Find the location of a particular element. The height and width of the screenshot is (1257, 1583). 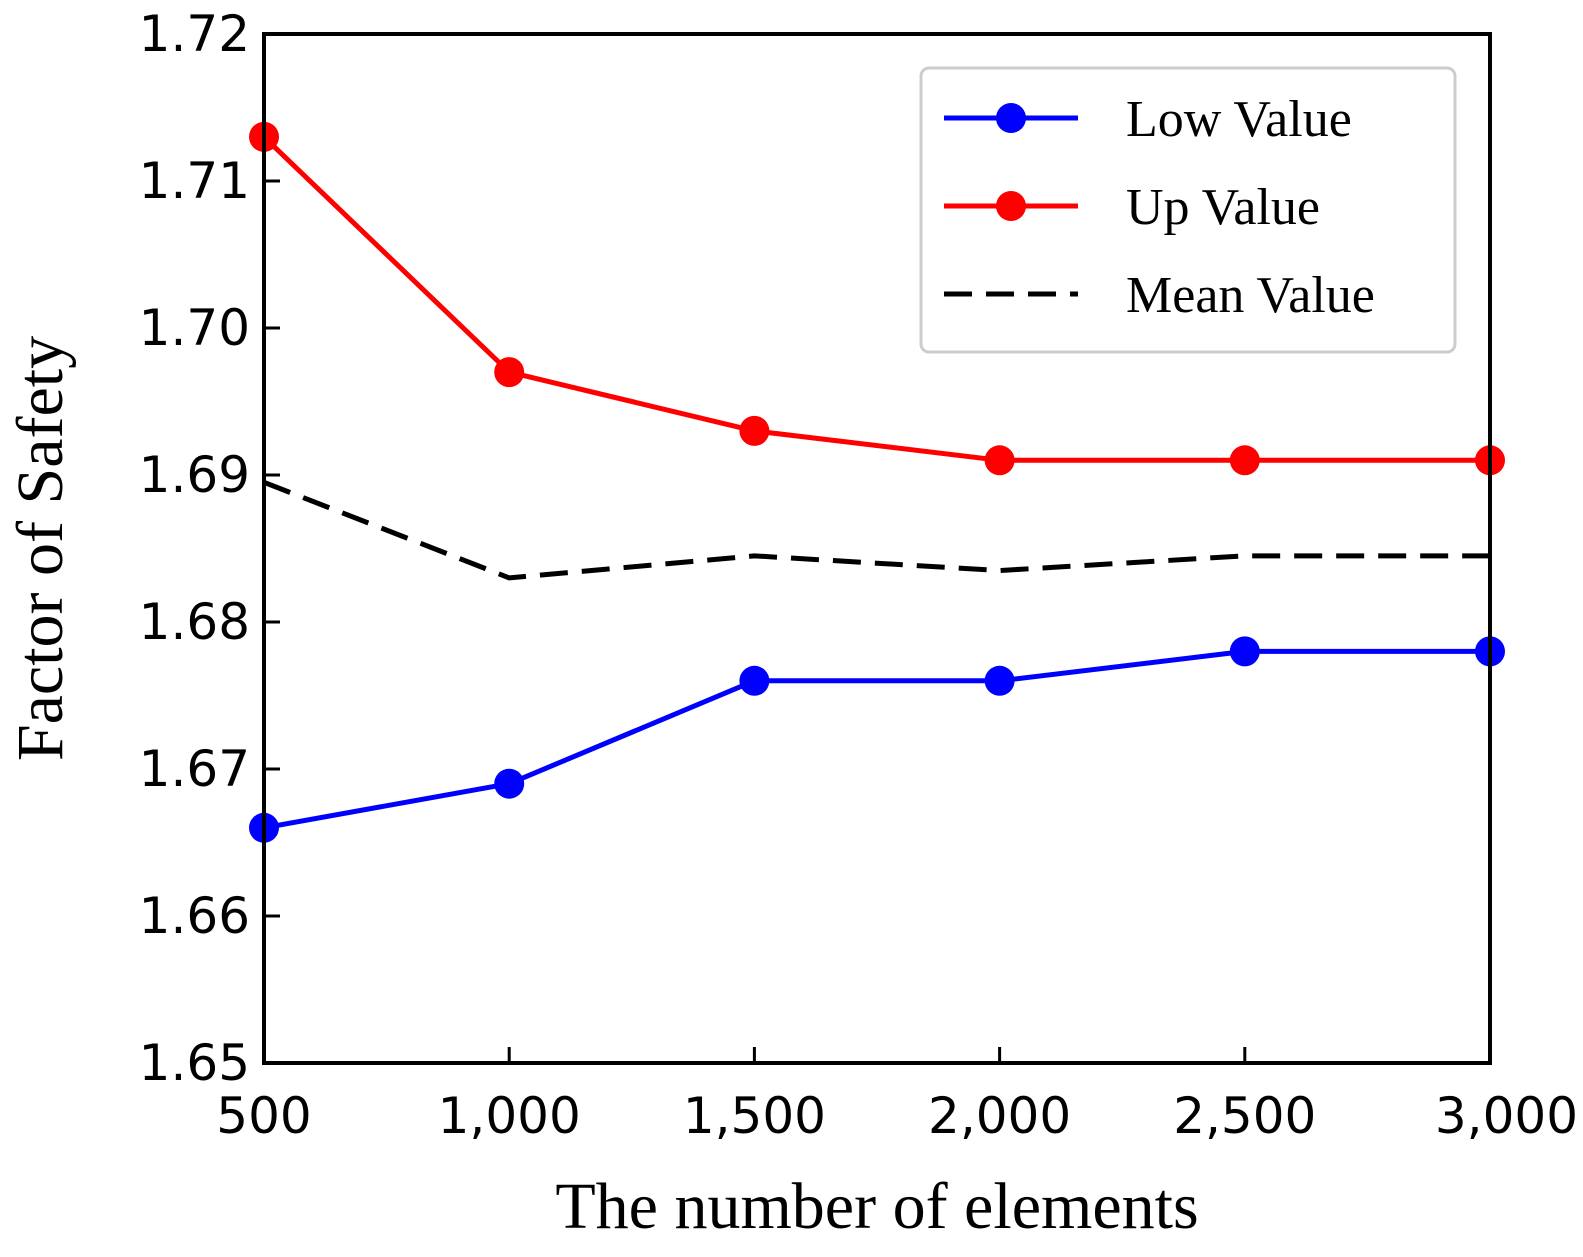

x-axis-ticks: 500 1,000 1,500 2,000 2,500 3,000 is located at coordinates (897, 1096).